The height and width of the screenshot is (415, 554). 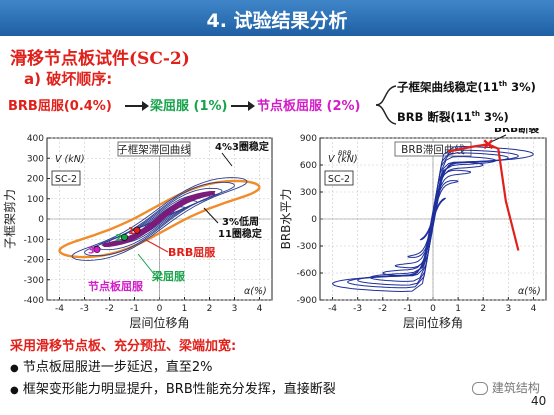 I want to click on event-marker-label: 1, so click(x=131, y=231).